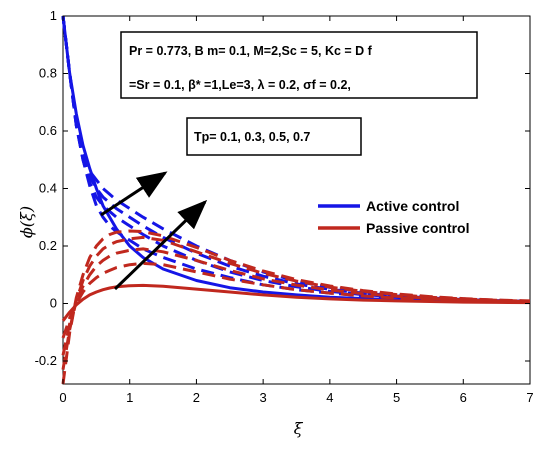 The width and height of the screenshot is (550, 450). I want to click on y-tick-label: 0.4, so click(48, 188).